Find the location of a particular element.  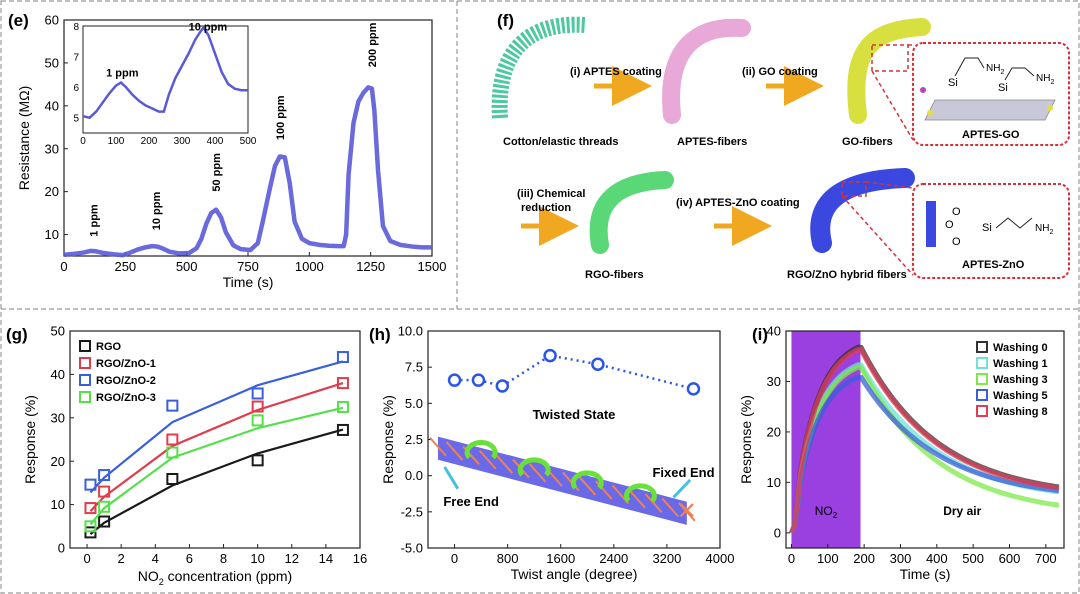

x-tick-label: 250 is located at coordinates (125, 266).